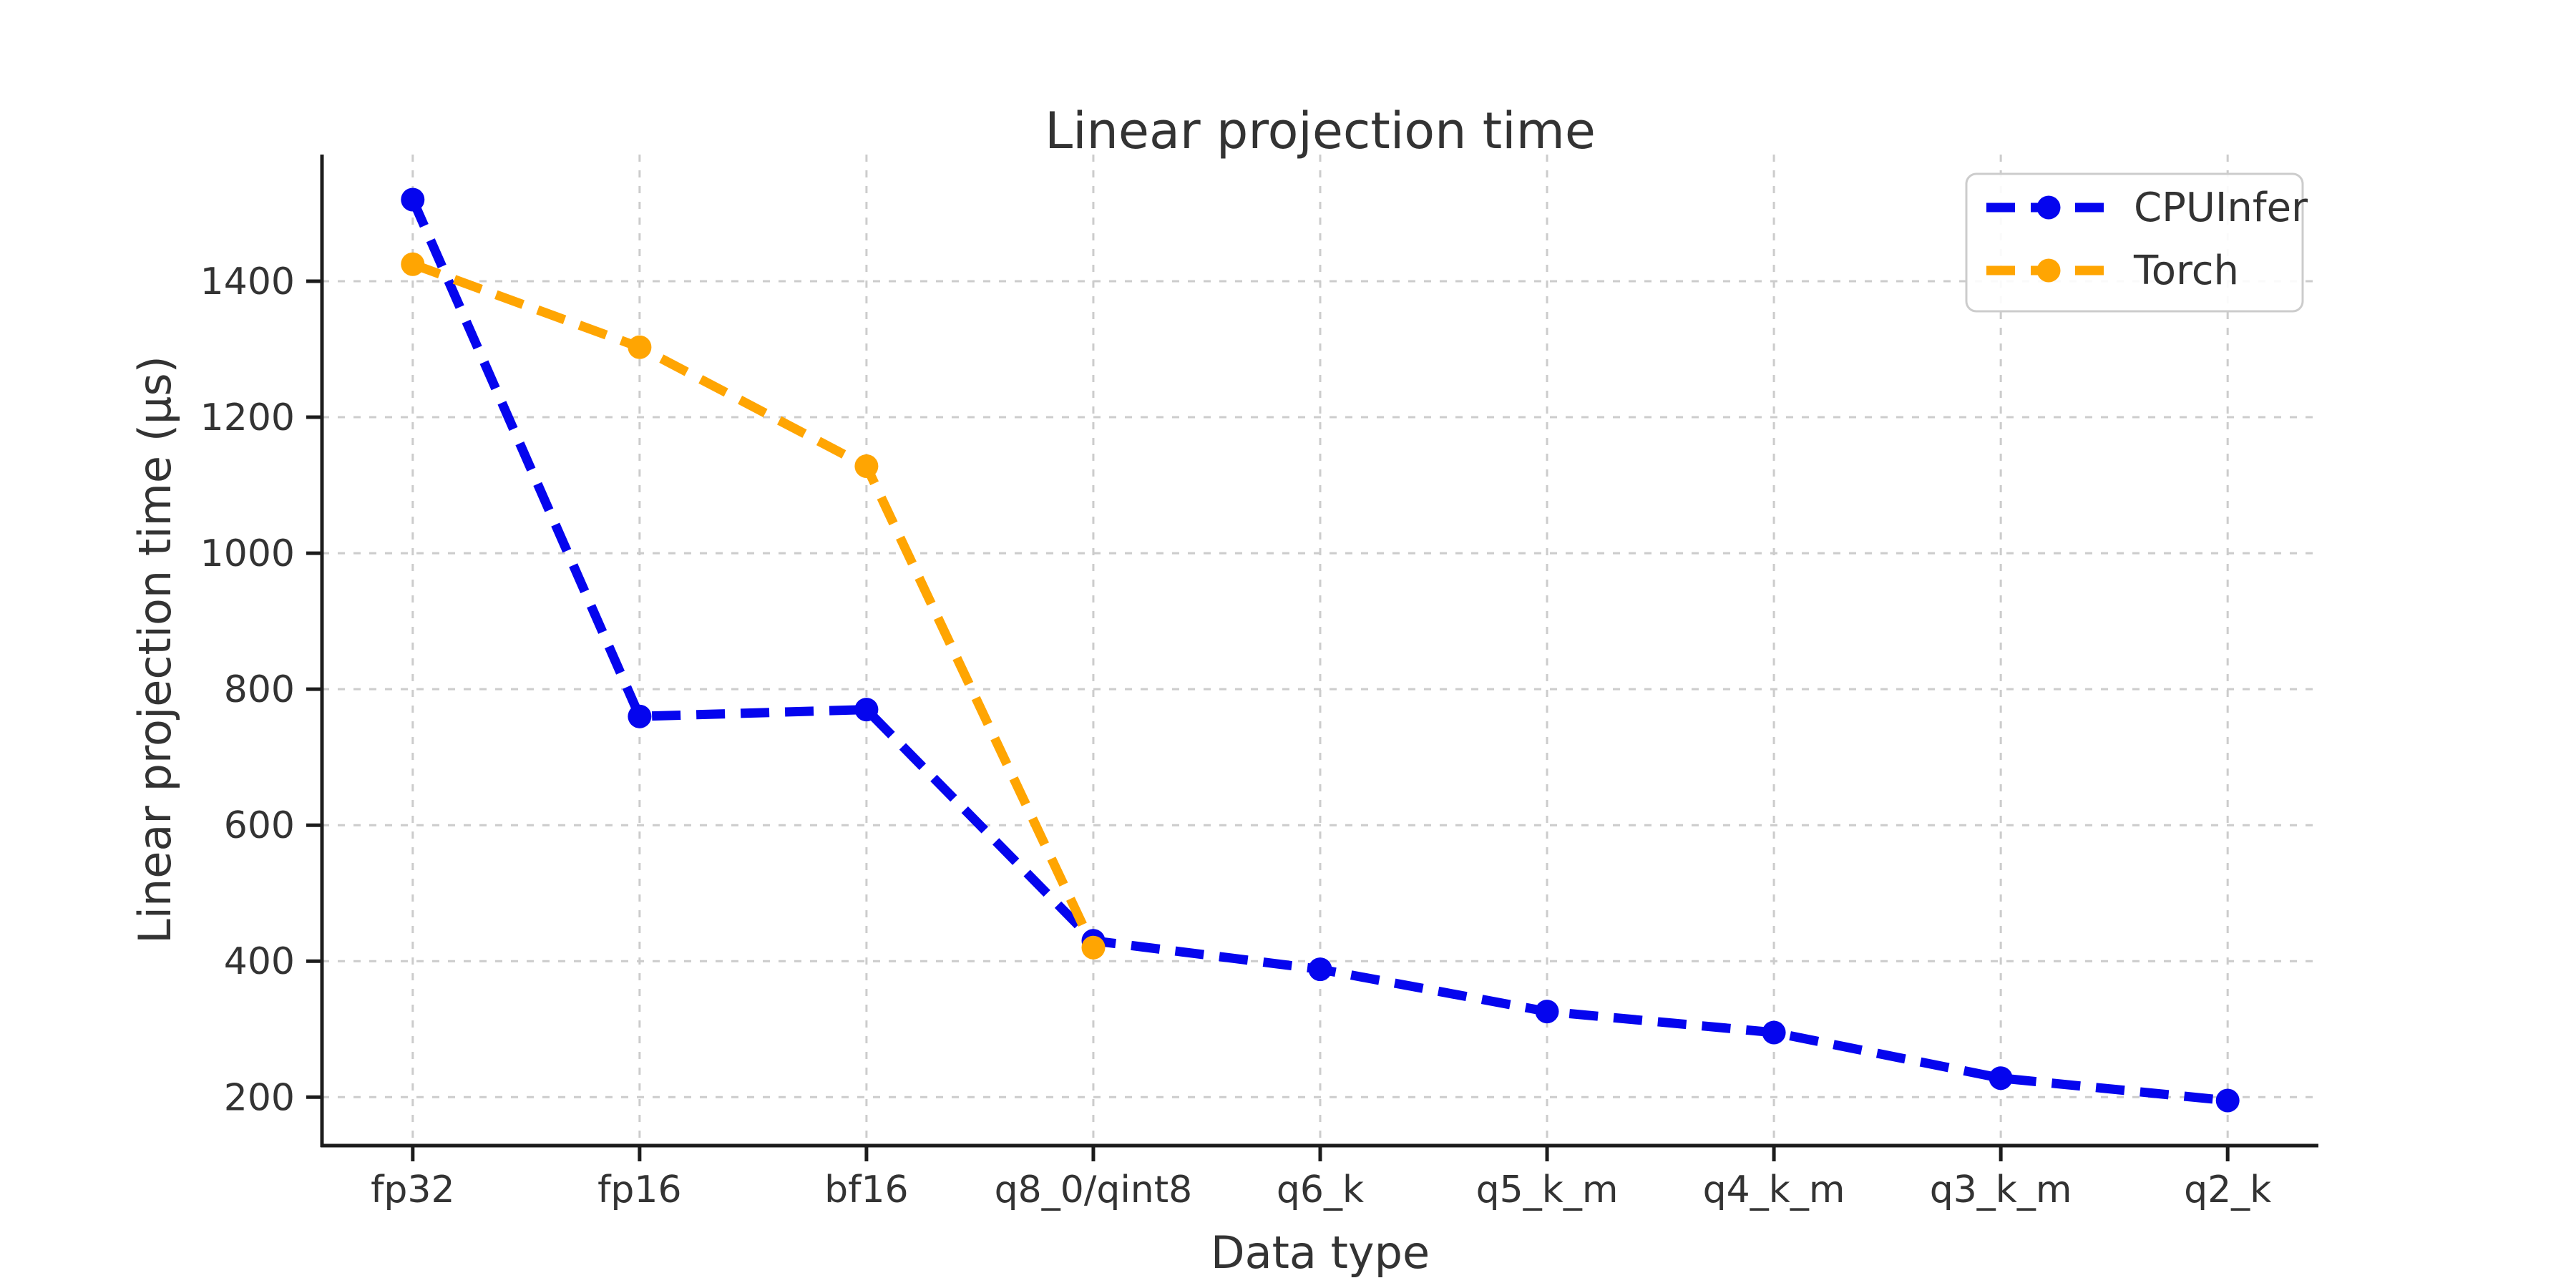  I want to click on data-point-cpuinfer-bf16, so click(866, 710).